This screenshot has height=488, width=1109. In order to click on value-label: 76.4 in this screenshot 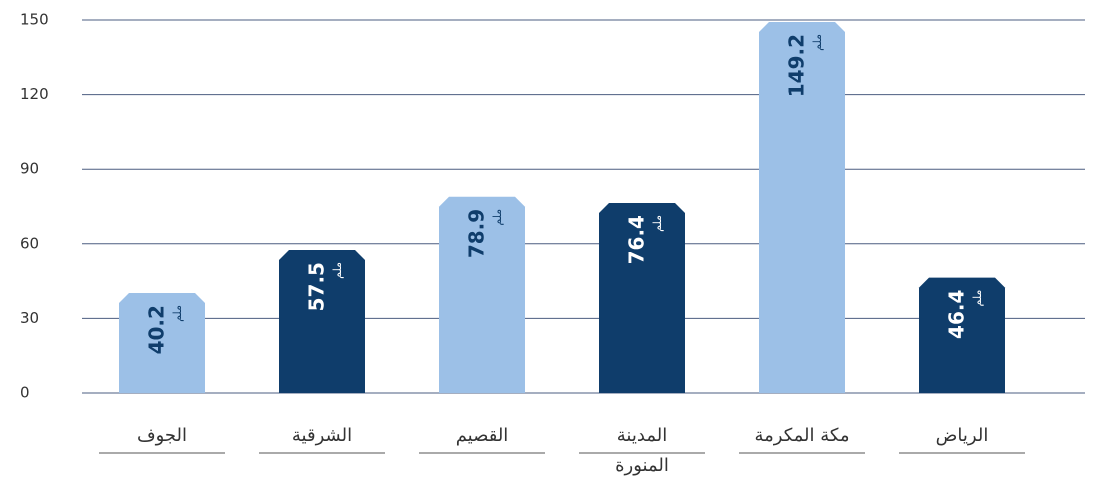, I will do `click(637, 239)`.